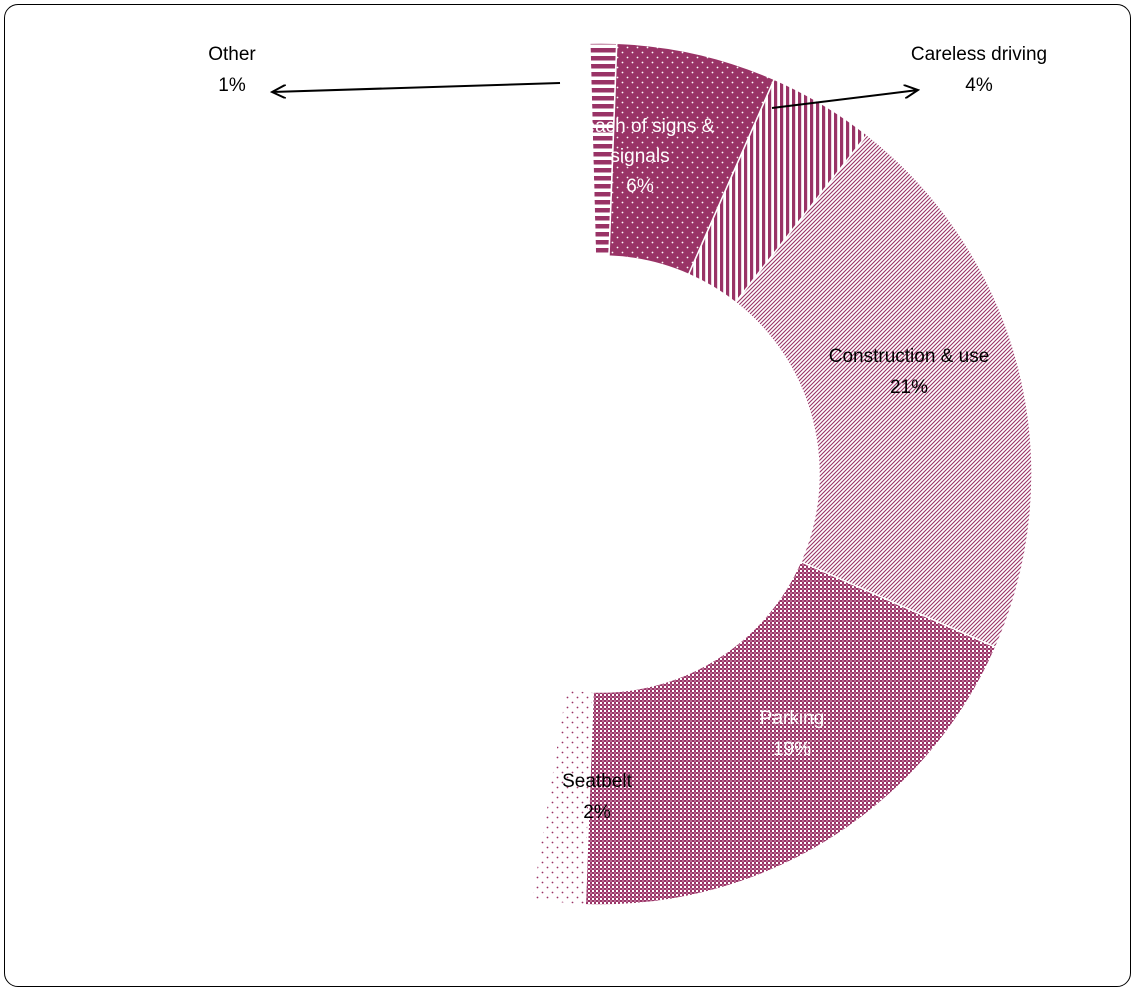  What do you see at coordinates (844, 99) in the screenshot?
I see `leader-arrow-careless-driving` at bounding box center [844, 99].